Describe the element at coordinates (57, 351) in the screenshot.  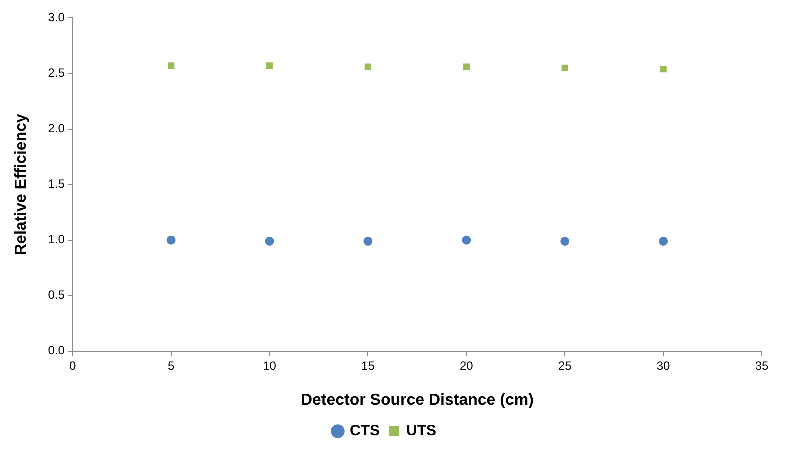
I see `y-tick-label: 0.0` at that location.